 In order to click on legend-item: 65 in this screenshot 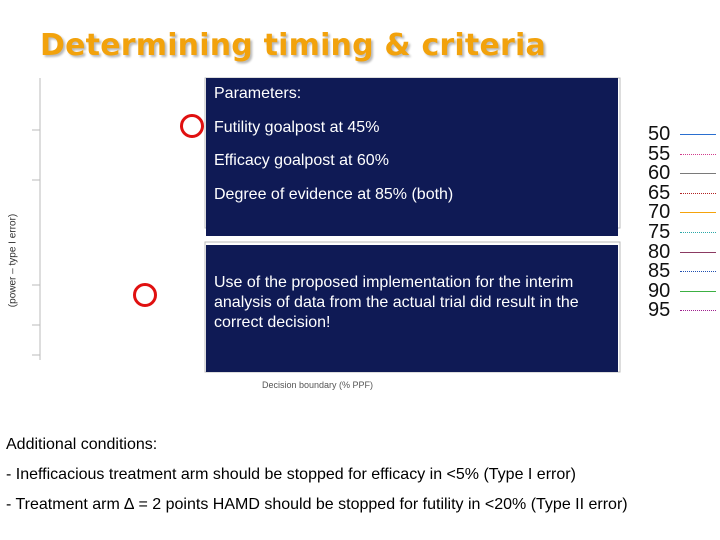, I will do `click(683, 192)`.